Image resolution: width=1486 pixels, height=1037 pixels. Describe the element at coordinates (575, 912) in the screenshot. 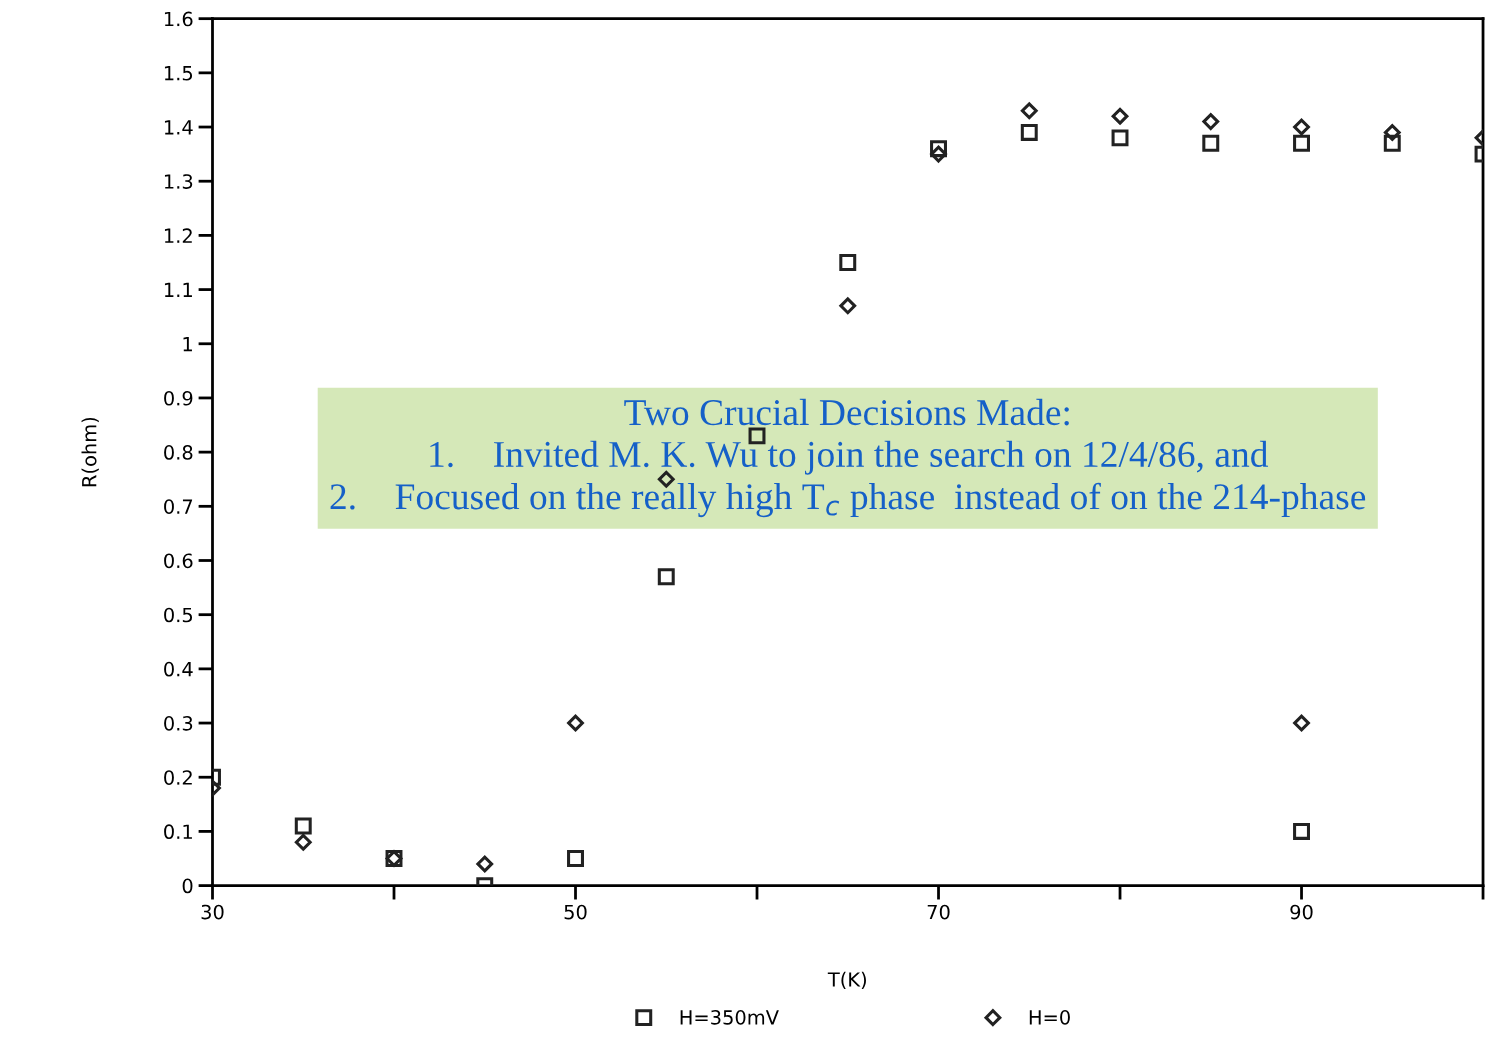

I see `x-tick-label: 50` at that location.